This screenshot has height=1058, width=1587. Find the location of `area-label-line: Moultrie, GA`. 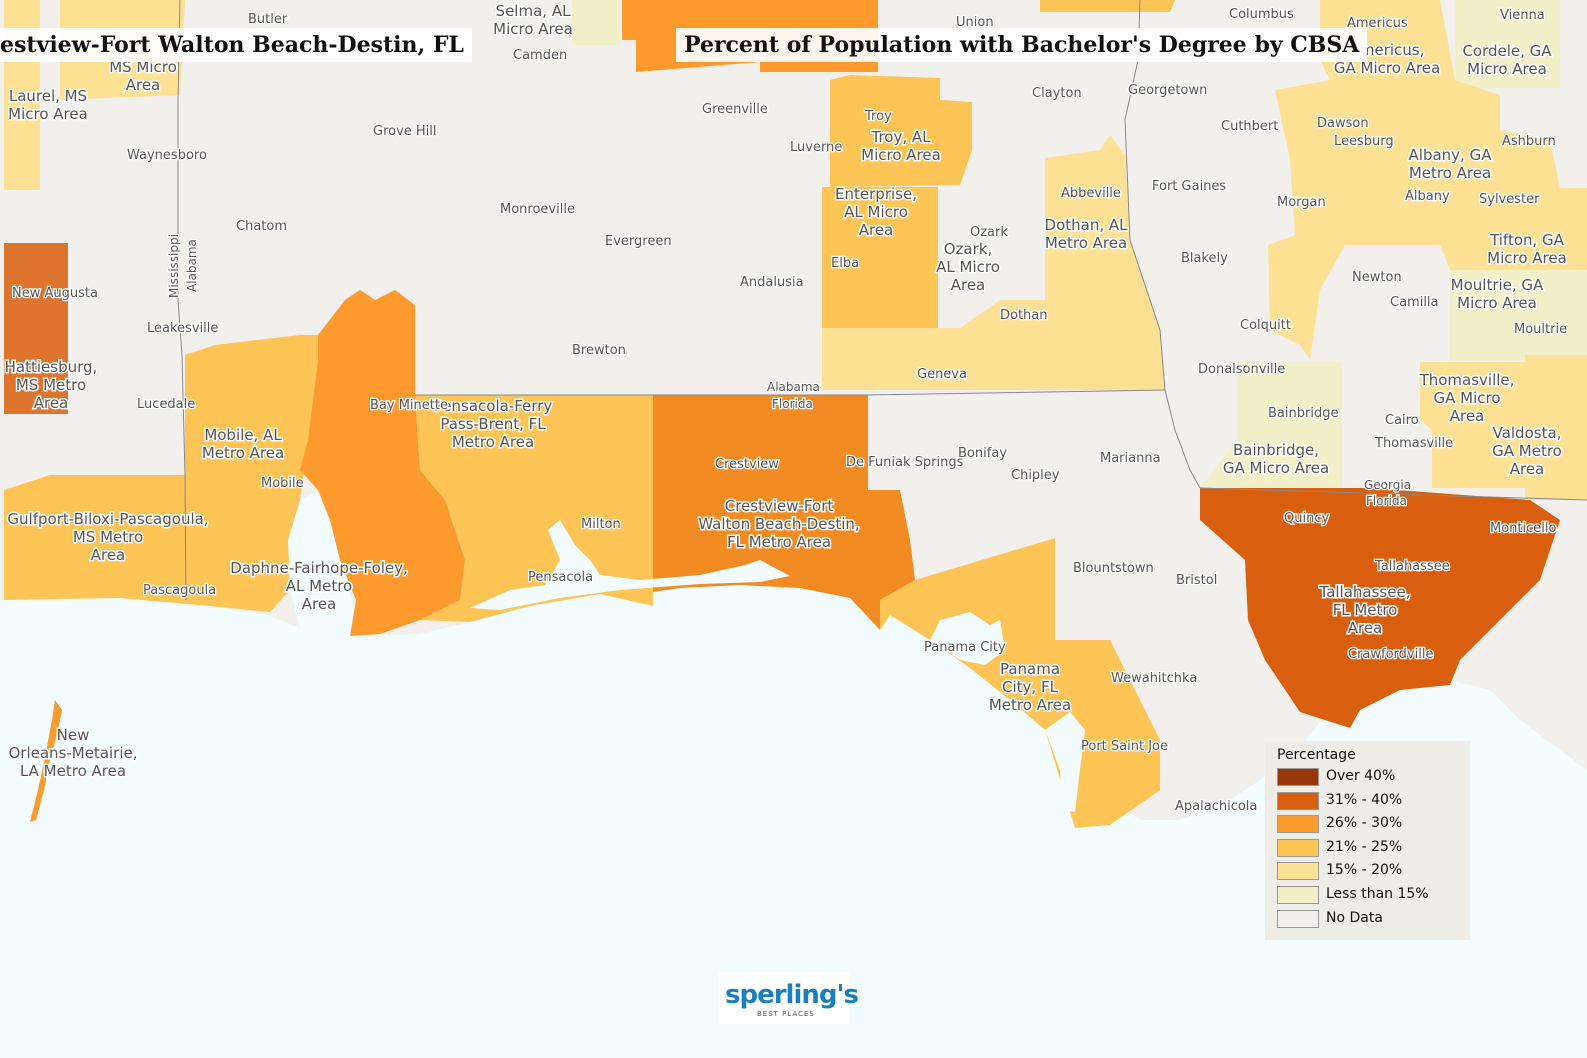

area-label-line: Moultrie, GA is located at coordinates (1497, 285).